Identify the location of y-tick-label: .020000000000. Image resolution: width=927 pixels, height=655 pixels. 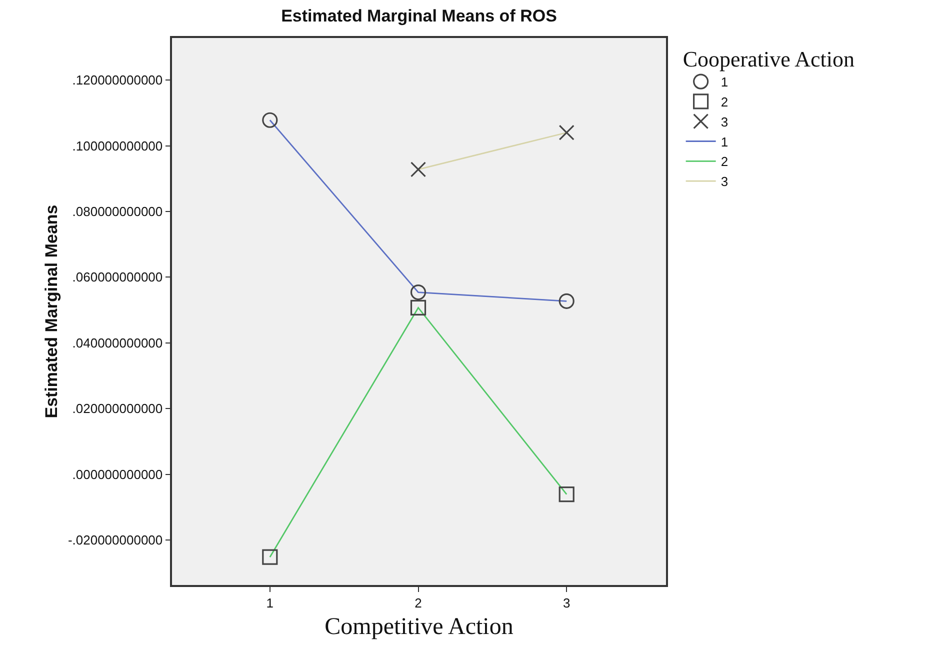
(117, 408).